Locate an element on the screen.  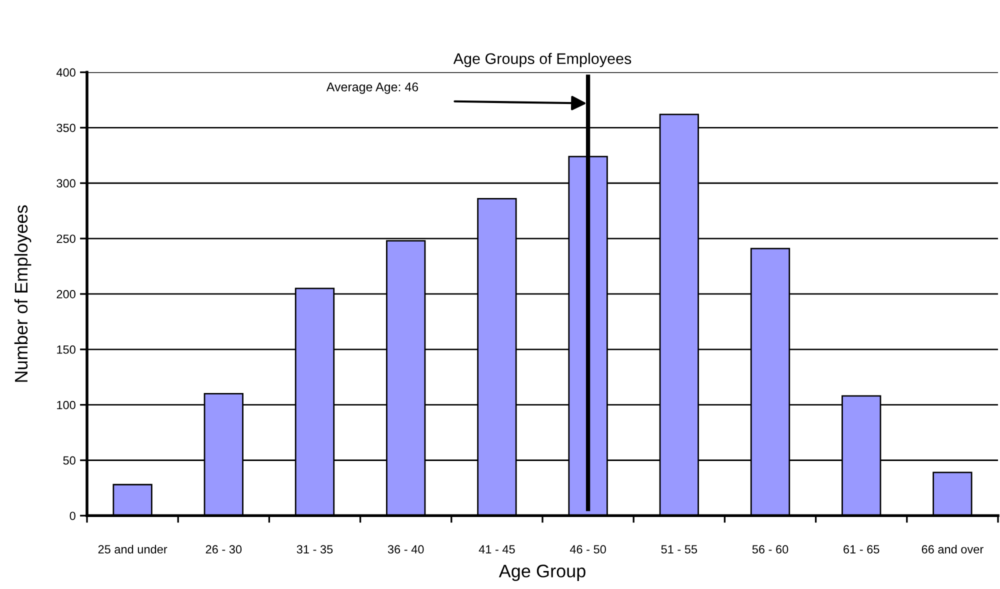
x-tick-label: 25 and under is located at coordinates (133, 549).